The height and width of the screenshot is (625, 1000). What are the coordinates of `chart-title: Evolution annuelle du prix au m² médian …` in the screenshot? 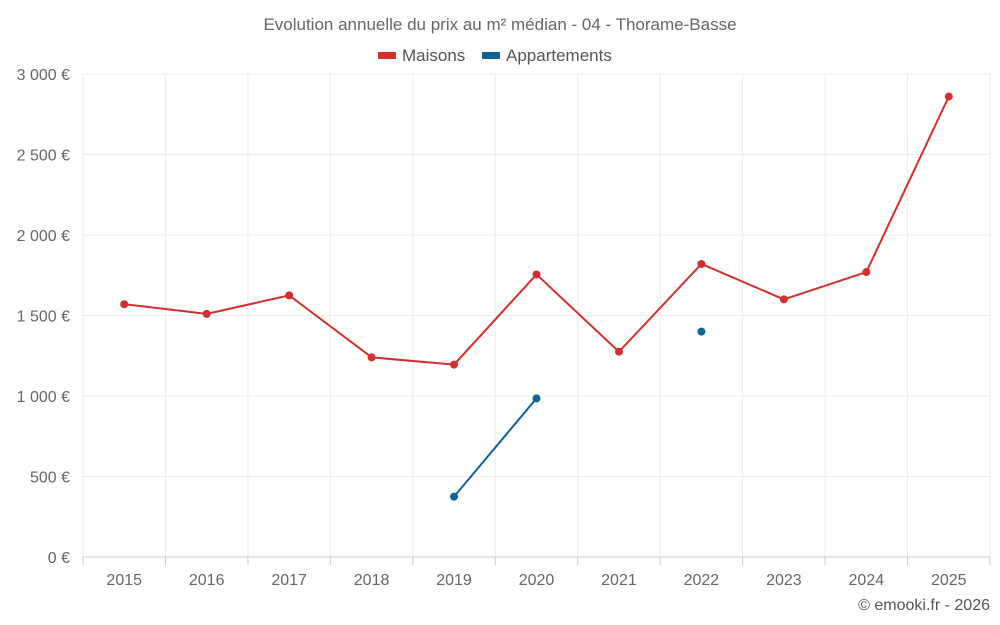 It's located at (499, 24).